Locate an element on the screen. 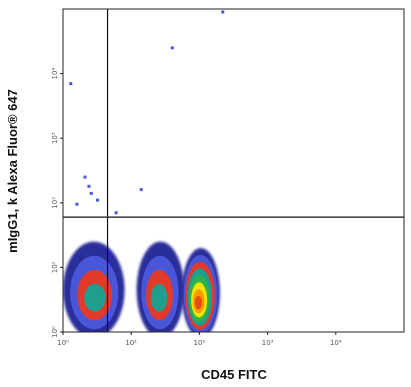 The image size is (411, 387). y-tick-label: 10¹ is located at coordinates (55, 267).